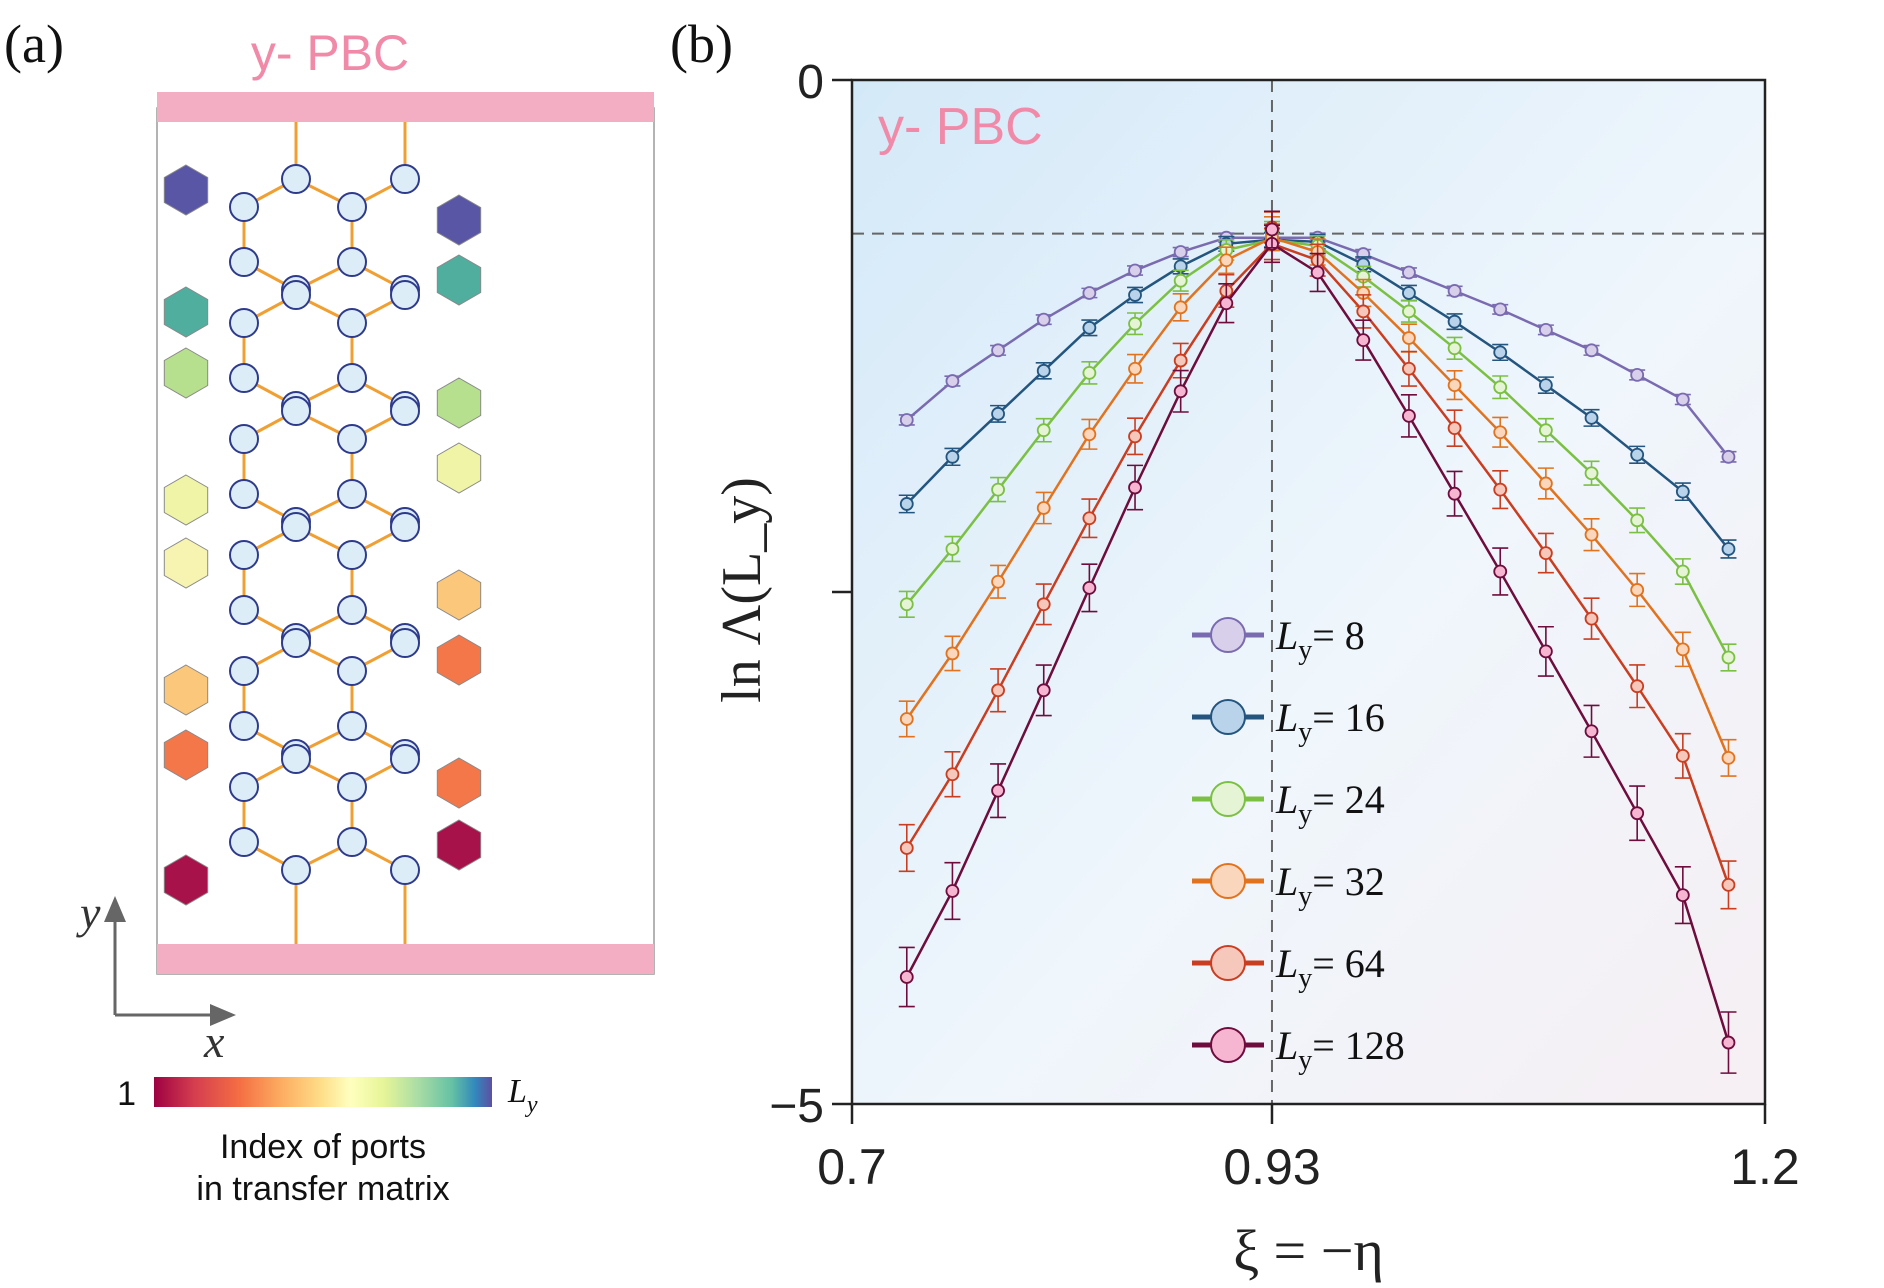 The width and height of the screenshot is (1884, 1288). Describe the element at coordinates (330, 53) in the screenshot. I see `pbc-label-a: y- PBC` at that location.